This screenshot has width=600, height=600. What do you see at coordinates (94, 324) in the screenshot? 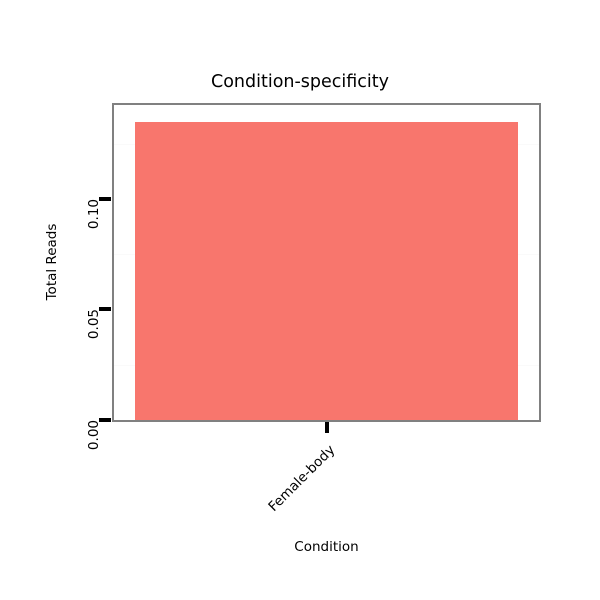
I see `y-axis-tick-label: 0.05` at bounding box center [94, 324].